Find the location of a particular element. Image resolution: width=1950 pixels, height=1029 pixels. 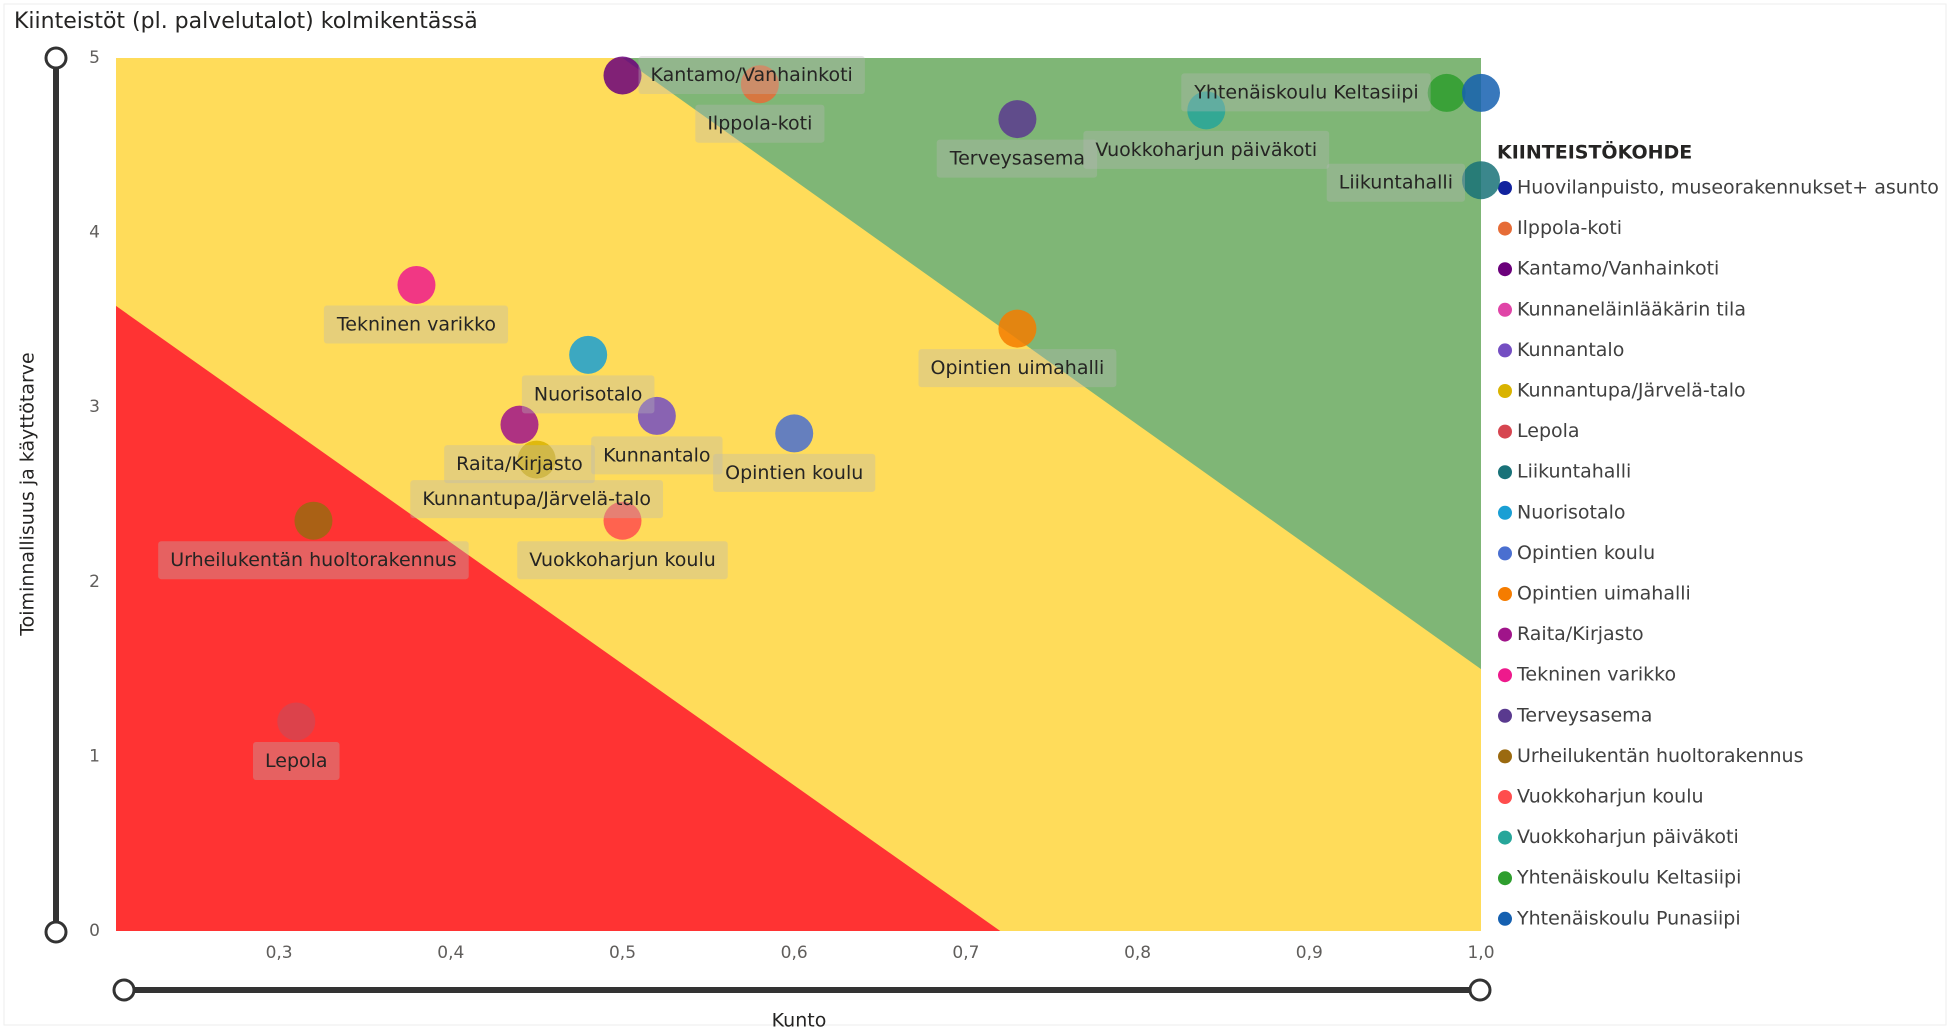

data-label: Kunnantalo is located at coordinates (656, 455).